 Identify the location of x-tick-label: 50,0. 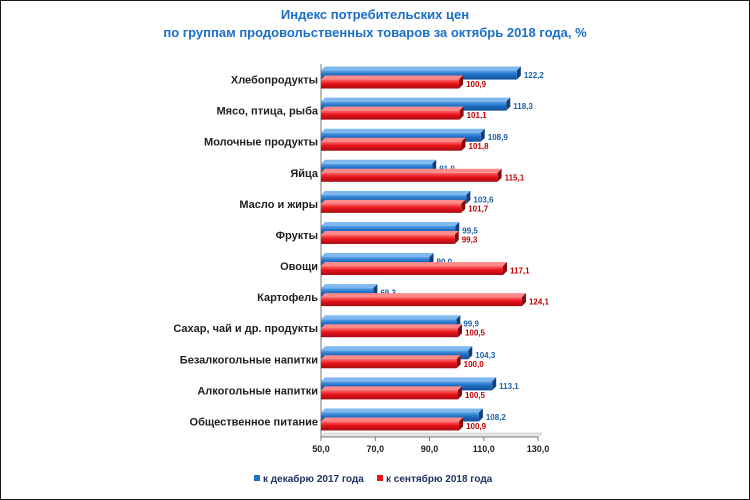
(321, 449).